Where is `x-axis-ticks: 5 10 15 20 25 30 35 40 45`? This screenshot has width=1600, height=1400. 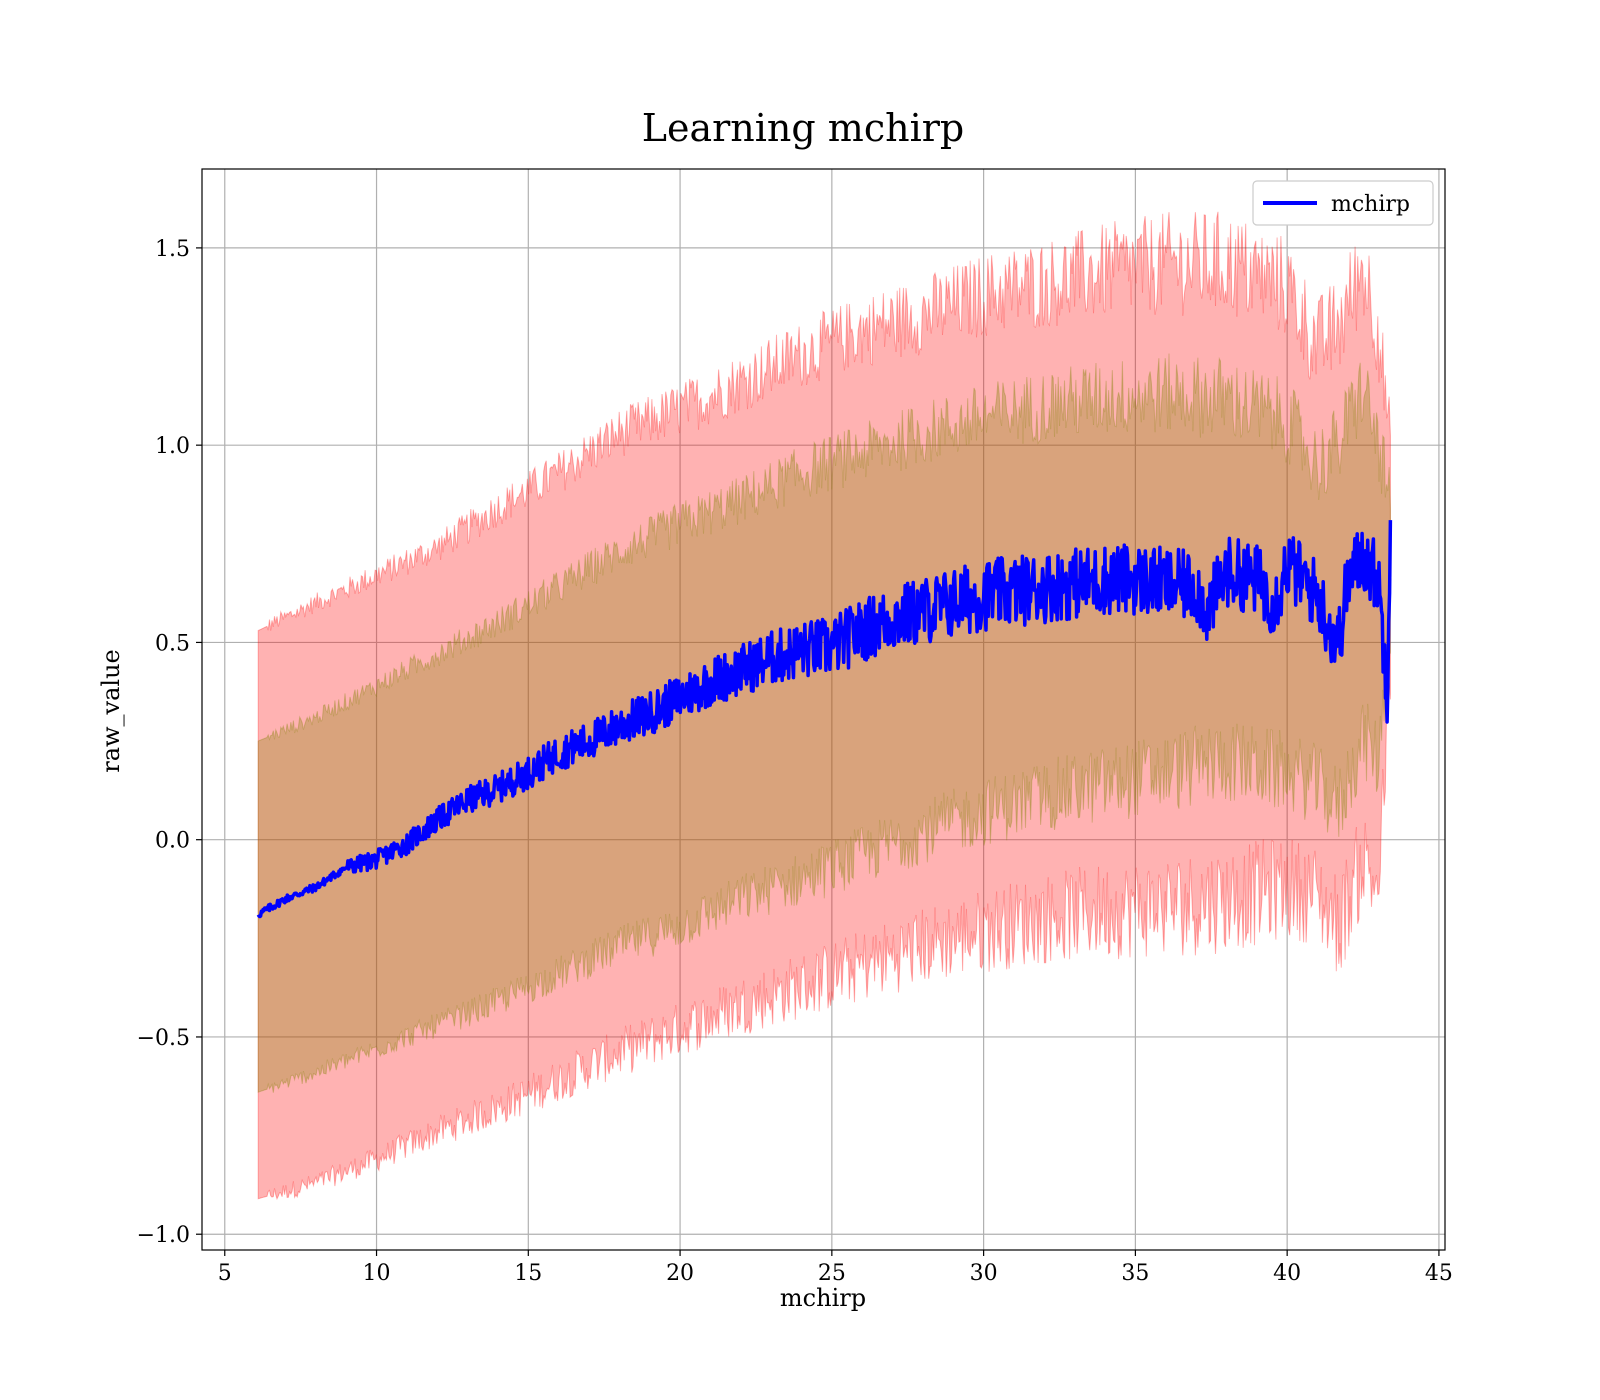 x-axis-ticks: 5 10 15 20 25 30 35 40 45 is located at coordinates (835, 1268).